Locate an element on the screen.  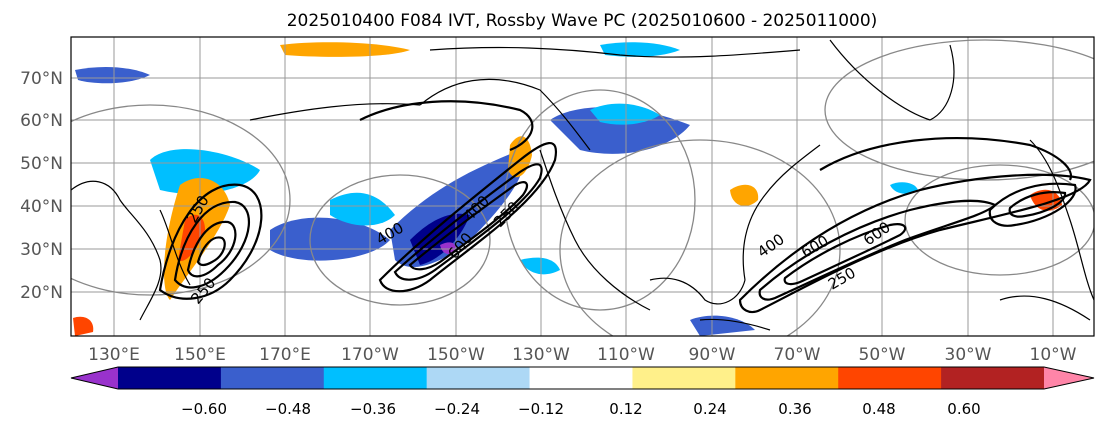
anomaly-patch-east-us is located at coordinates (744, 195).